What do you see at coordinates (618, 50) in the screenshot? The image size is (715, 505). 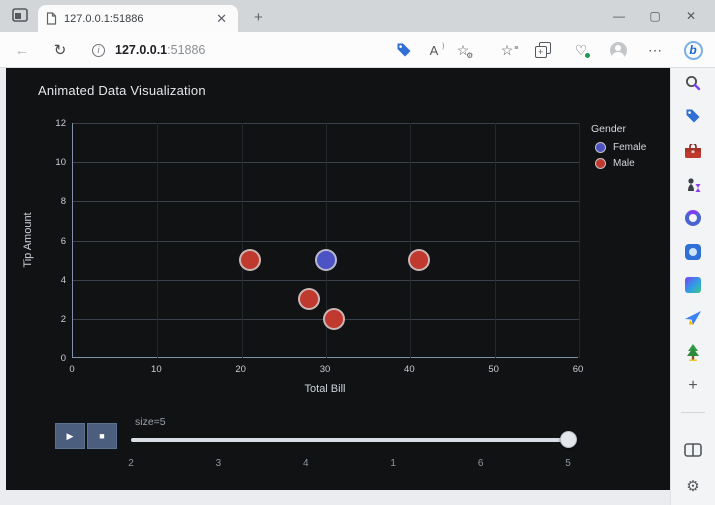 I see `profile-avatar` at bounding box center [618, 50].